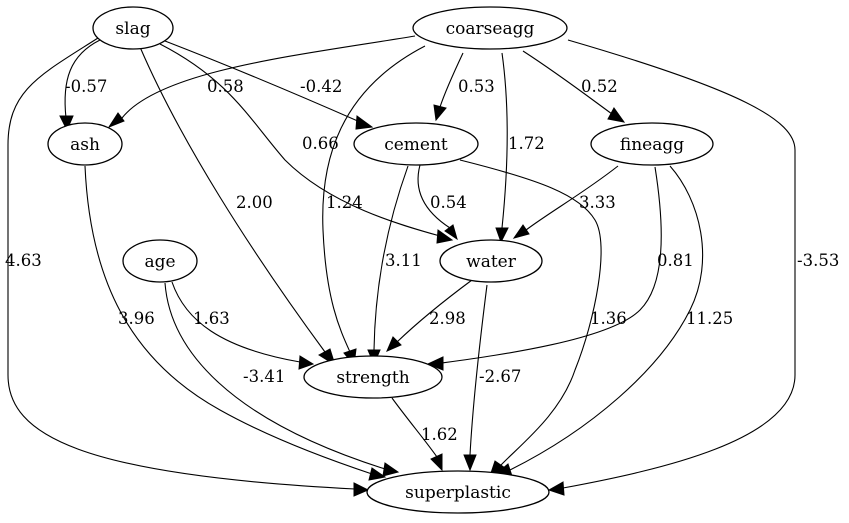  I want to click on node-label: strength, so click(372, 378).